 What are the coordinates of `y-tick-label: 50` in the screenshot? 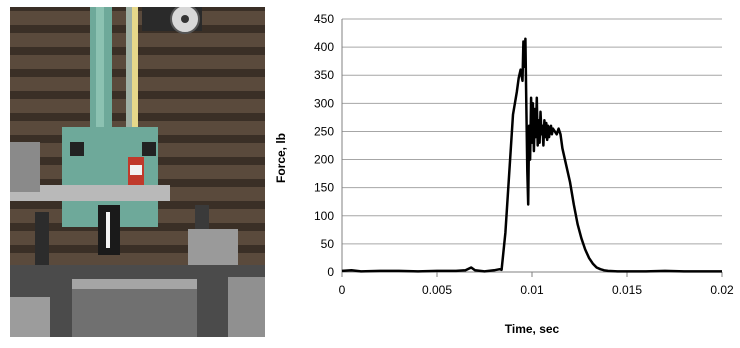 It's located at (328, 244).